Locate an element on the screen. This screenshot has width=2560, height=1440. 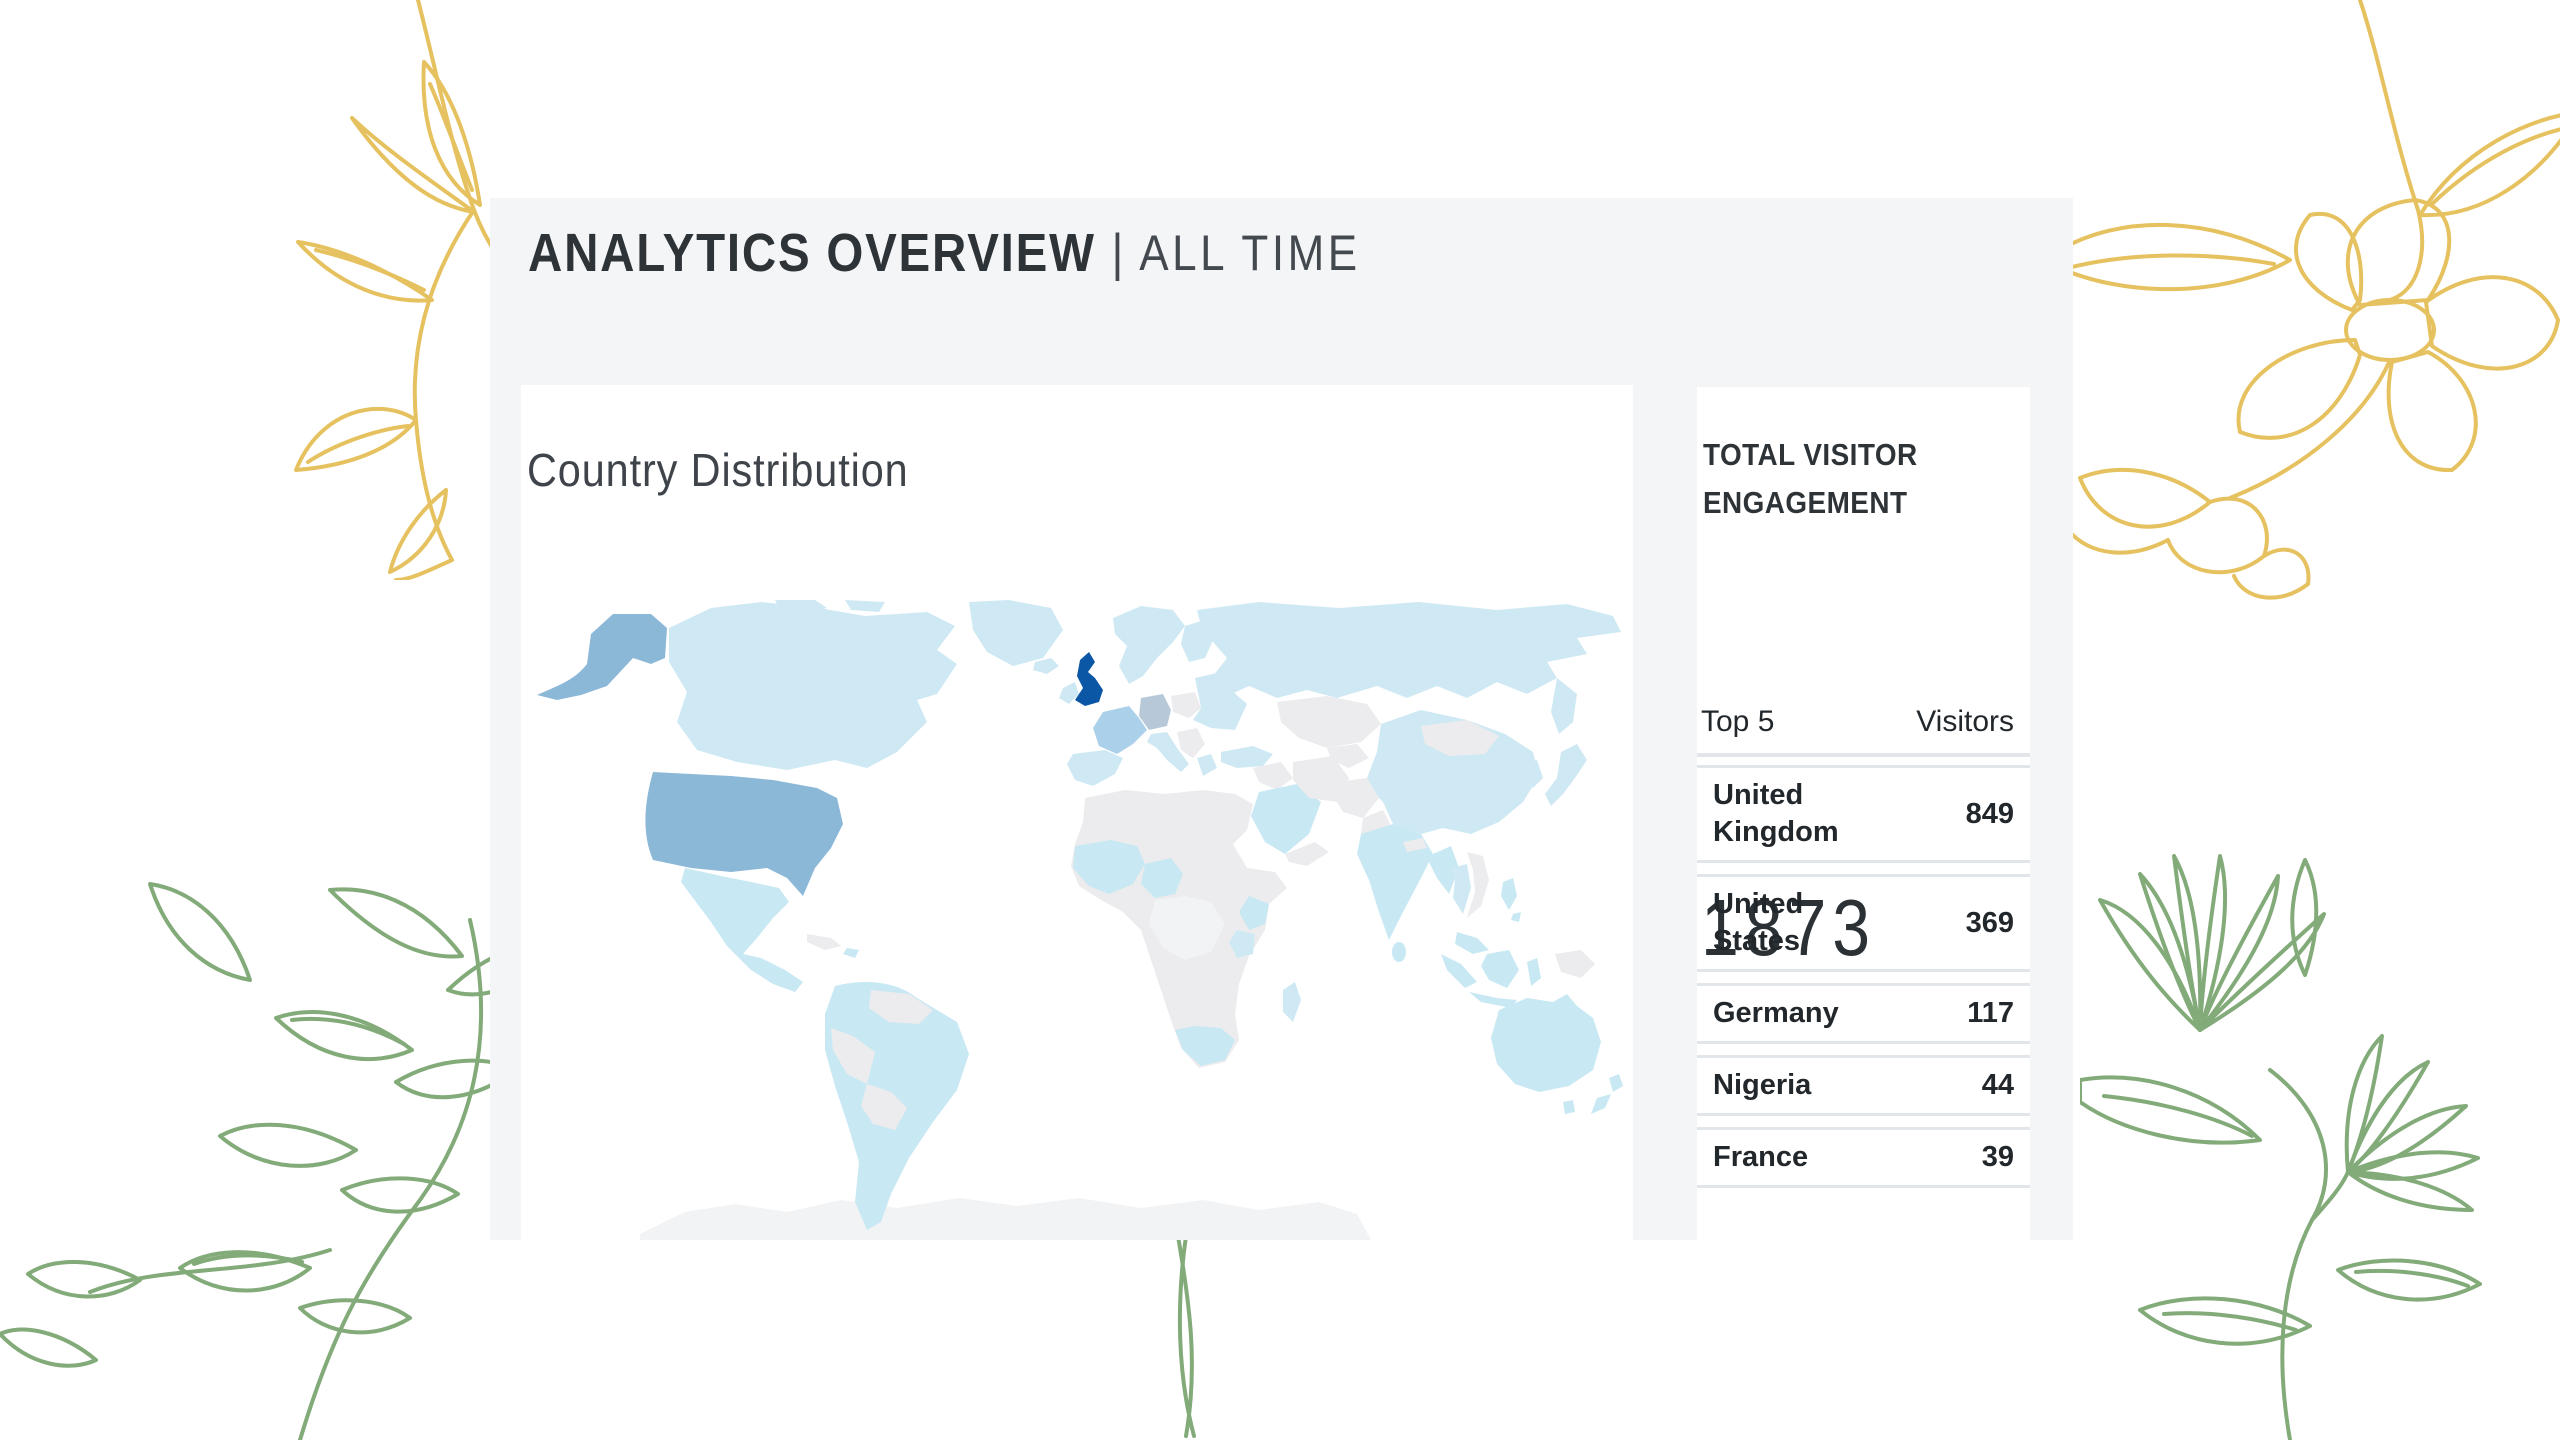
row-country: Germany is located at coordinates (1776, 1013).